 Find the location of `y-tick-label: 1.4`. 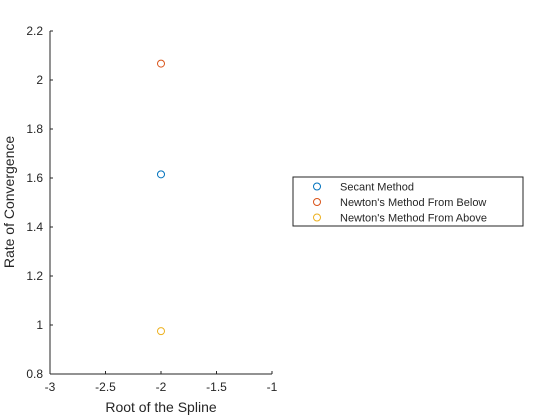

y-tick-label: 1.4 is located at coordinates (34, 227).